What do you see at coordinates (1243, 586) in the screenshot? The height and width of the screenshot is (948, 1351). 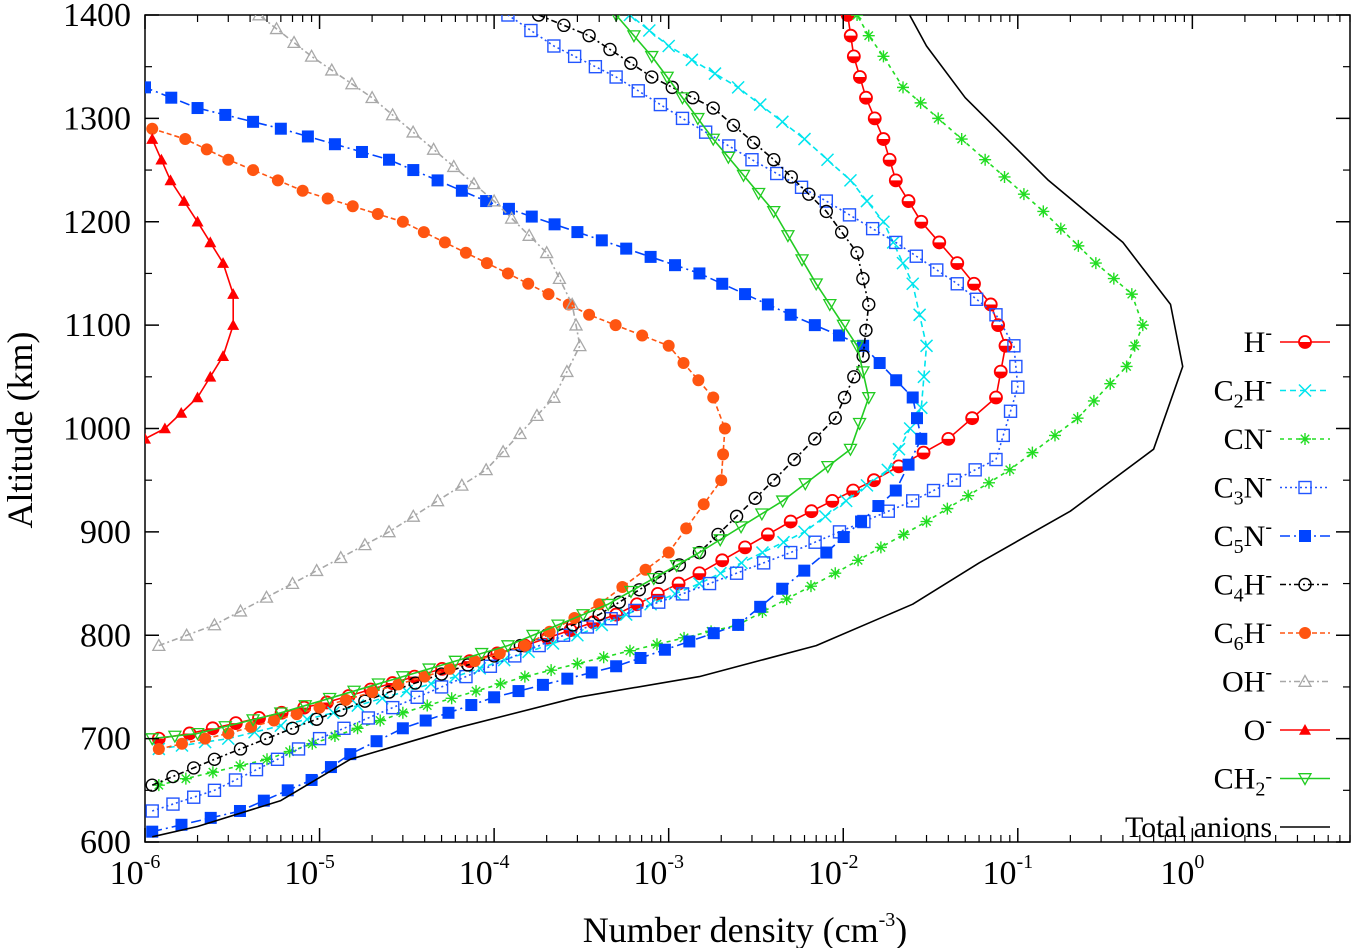 I see `legend-label-5: C4H-` at bounding box center [1243, 586].